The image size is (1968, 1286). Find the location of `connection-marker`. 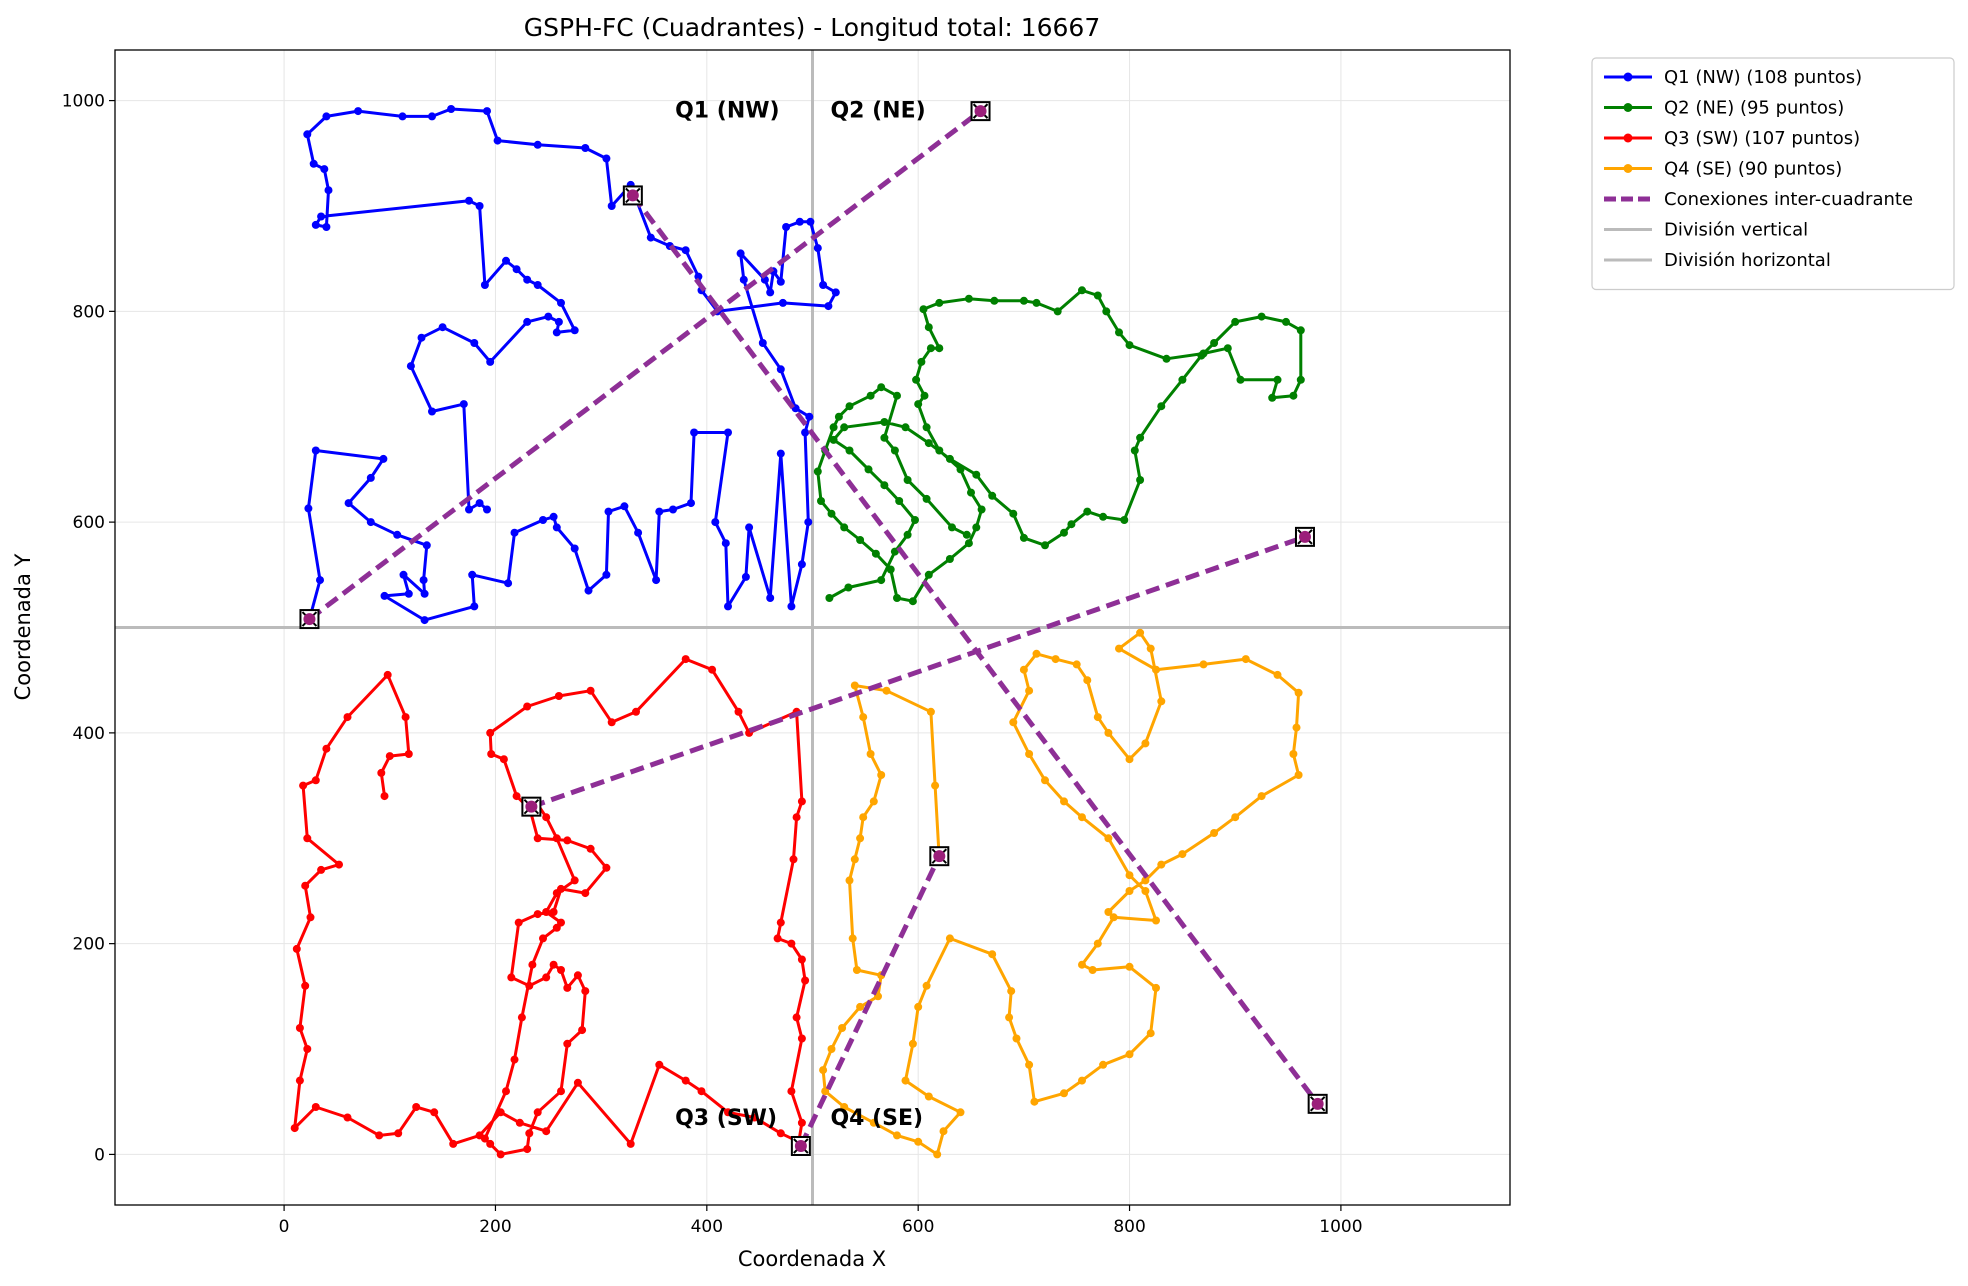

connection-marker is located at coordinates (1317, 1103).